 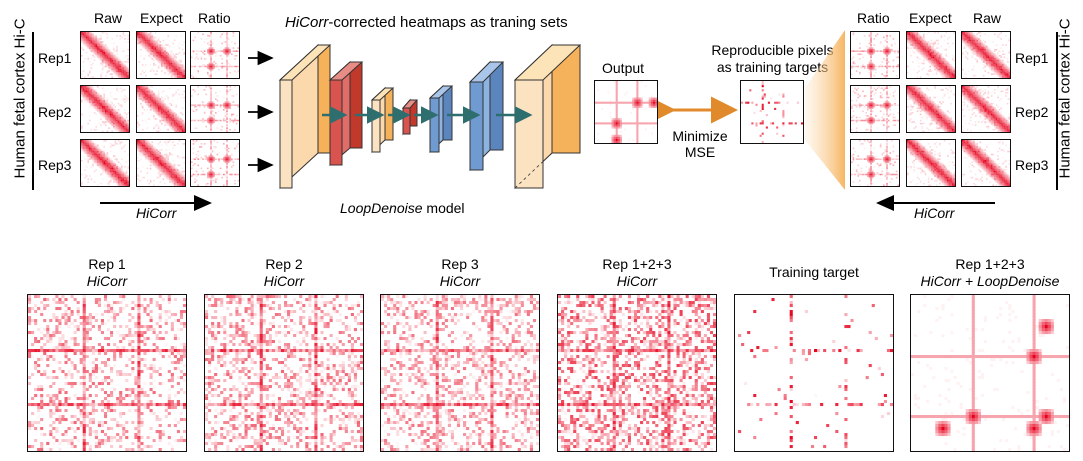 What do you see at coordinates (873, 18) in the screenshot?
I see `right-col-label-ratio: Ratio` at bounding box center [873, 18].